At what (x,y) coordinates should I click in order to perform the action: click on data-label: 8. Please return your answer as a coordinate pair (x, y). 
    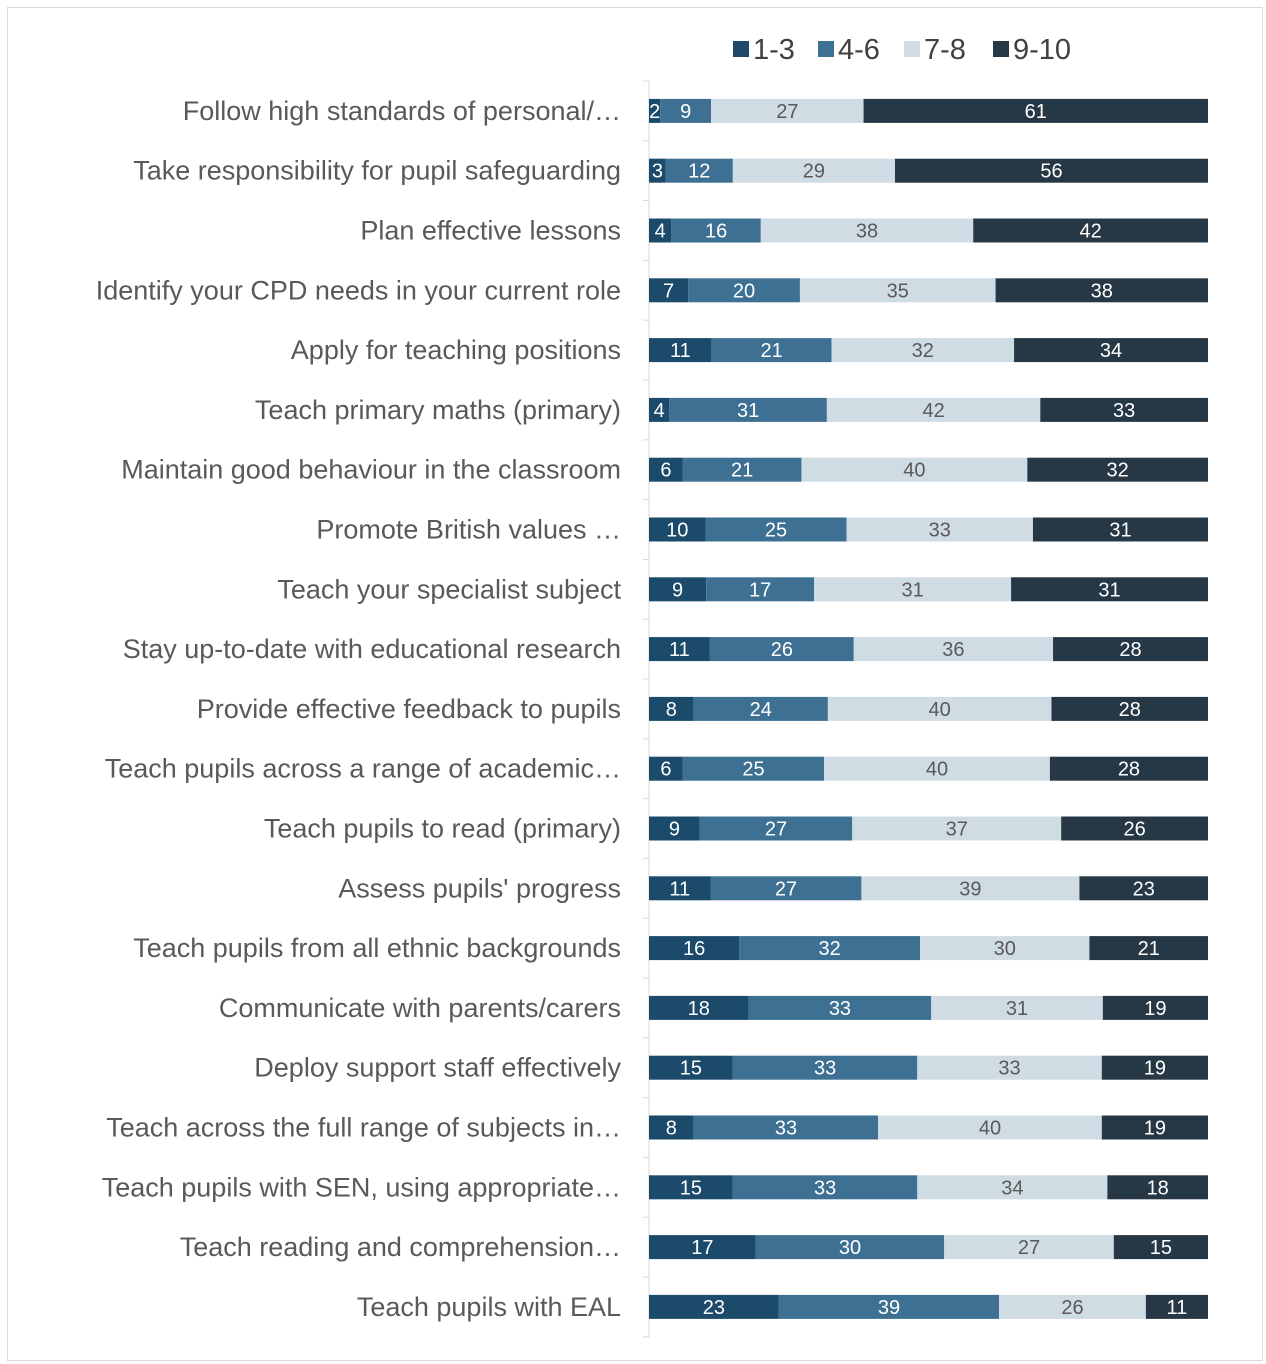
    Looking at the image, I should click on (671, 1129).